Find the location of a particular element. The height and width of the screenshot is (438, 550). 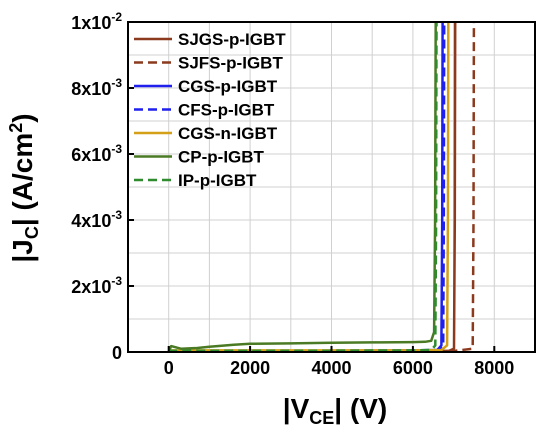

y-axis-title: |JC| (A/cm2) is located at coordinates (24, 187).